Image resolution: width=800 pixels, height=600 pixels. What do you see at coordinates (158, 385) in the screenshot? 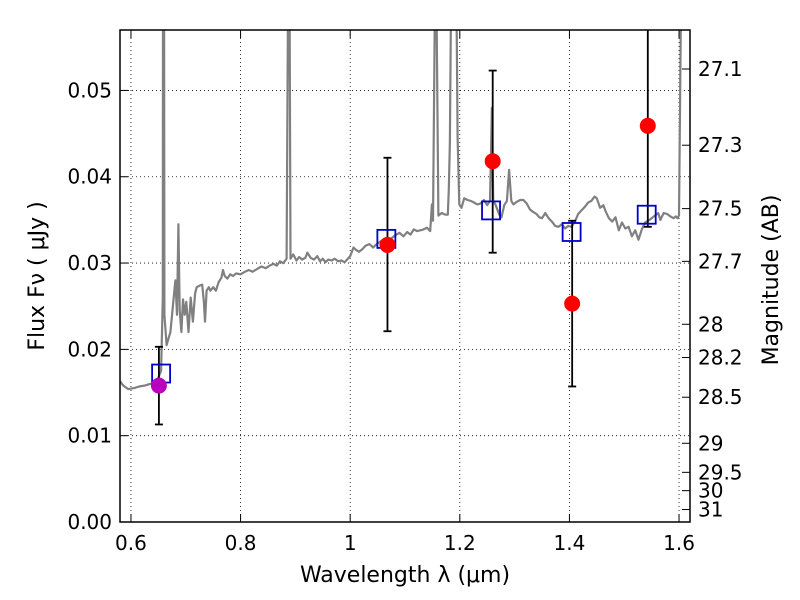
I see `combined-point` at bounding box center [158, 385].